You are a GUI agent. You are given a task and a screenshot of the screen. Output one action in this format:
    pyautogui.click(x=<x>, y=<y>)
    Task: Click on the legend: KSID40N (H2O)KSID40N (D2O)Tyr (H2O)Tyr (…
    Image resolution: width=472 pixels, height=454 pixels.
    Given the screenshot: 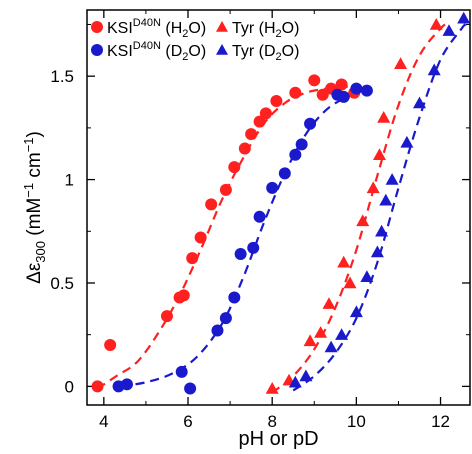 What is the action you would take?
    pyautogui.click(x=195, y=40)
    